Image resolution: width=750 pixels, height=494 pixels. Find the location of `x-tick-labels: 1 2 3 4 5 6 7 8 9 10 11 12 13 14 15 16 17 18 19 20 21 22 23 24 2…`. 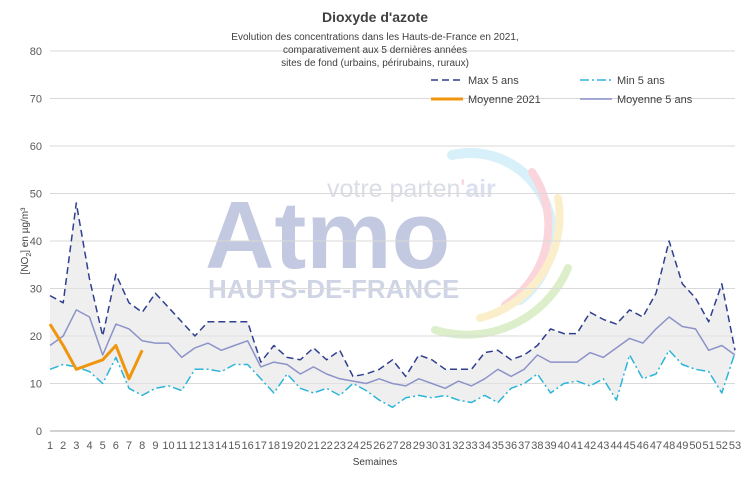

x-tick-labels: 1 2 3 4 5 6 7 8 9 10 11 12 13 14 15 16 17 18 19 20 21 22 23 24 2… is located at coordinates (394, 446).